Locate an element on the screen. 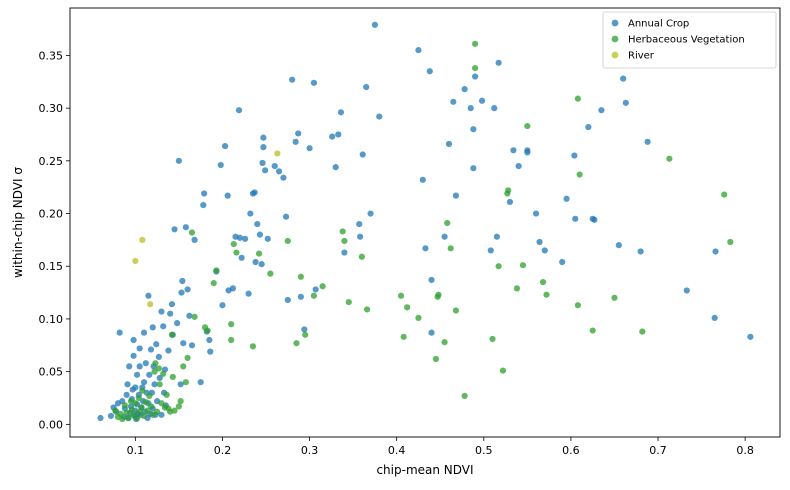 The width and height of the screenshot is (790, 490). legend: Annual Crop Herbaceous Vegetation River is located at coordinates (689, 40).